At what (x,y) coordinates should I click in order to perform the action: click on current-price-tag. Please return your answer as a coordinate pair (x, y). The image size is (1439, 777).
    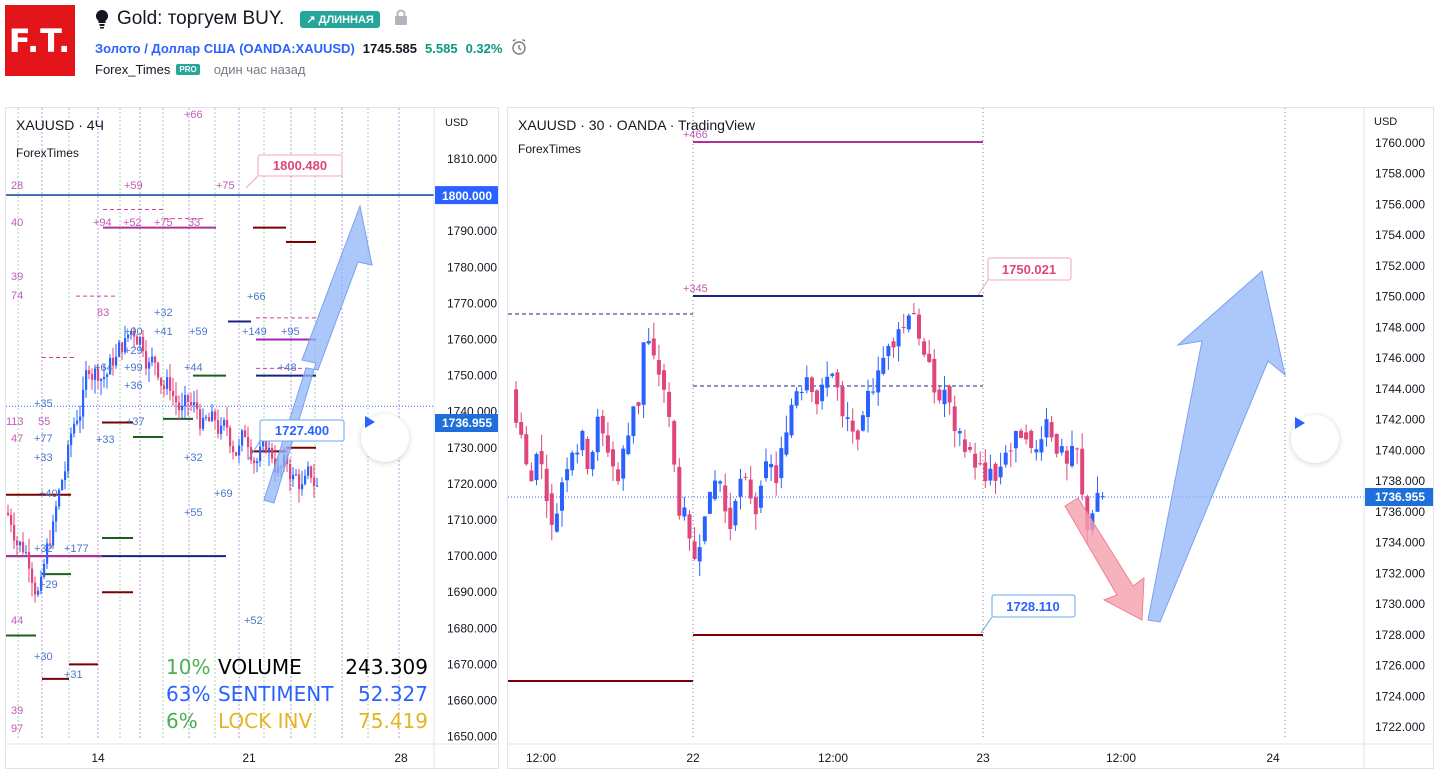
    Looking at the image, I should click on (466, 423).